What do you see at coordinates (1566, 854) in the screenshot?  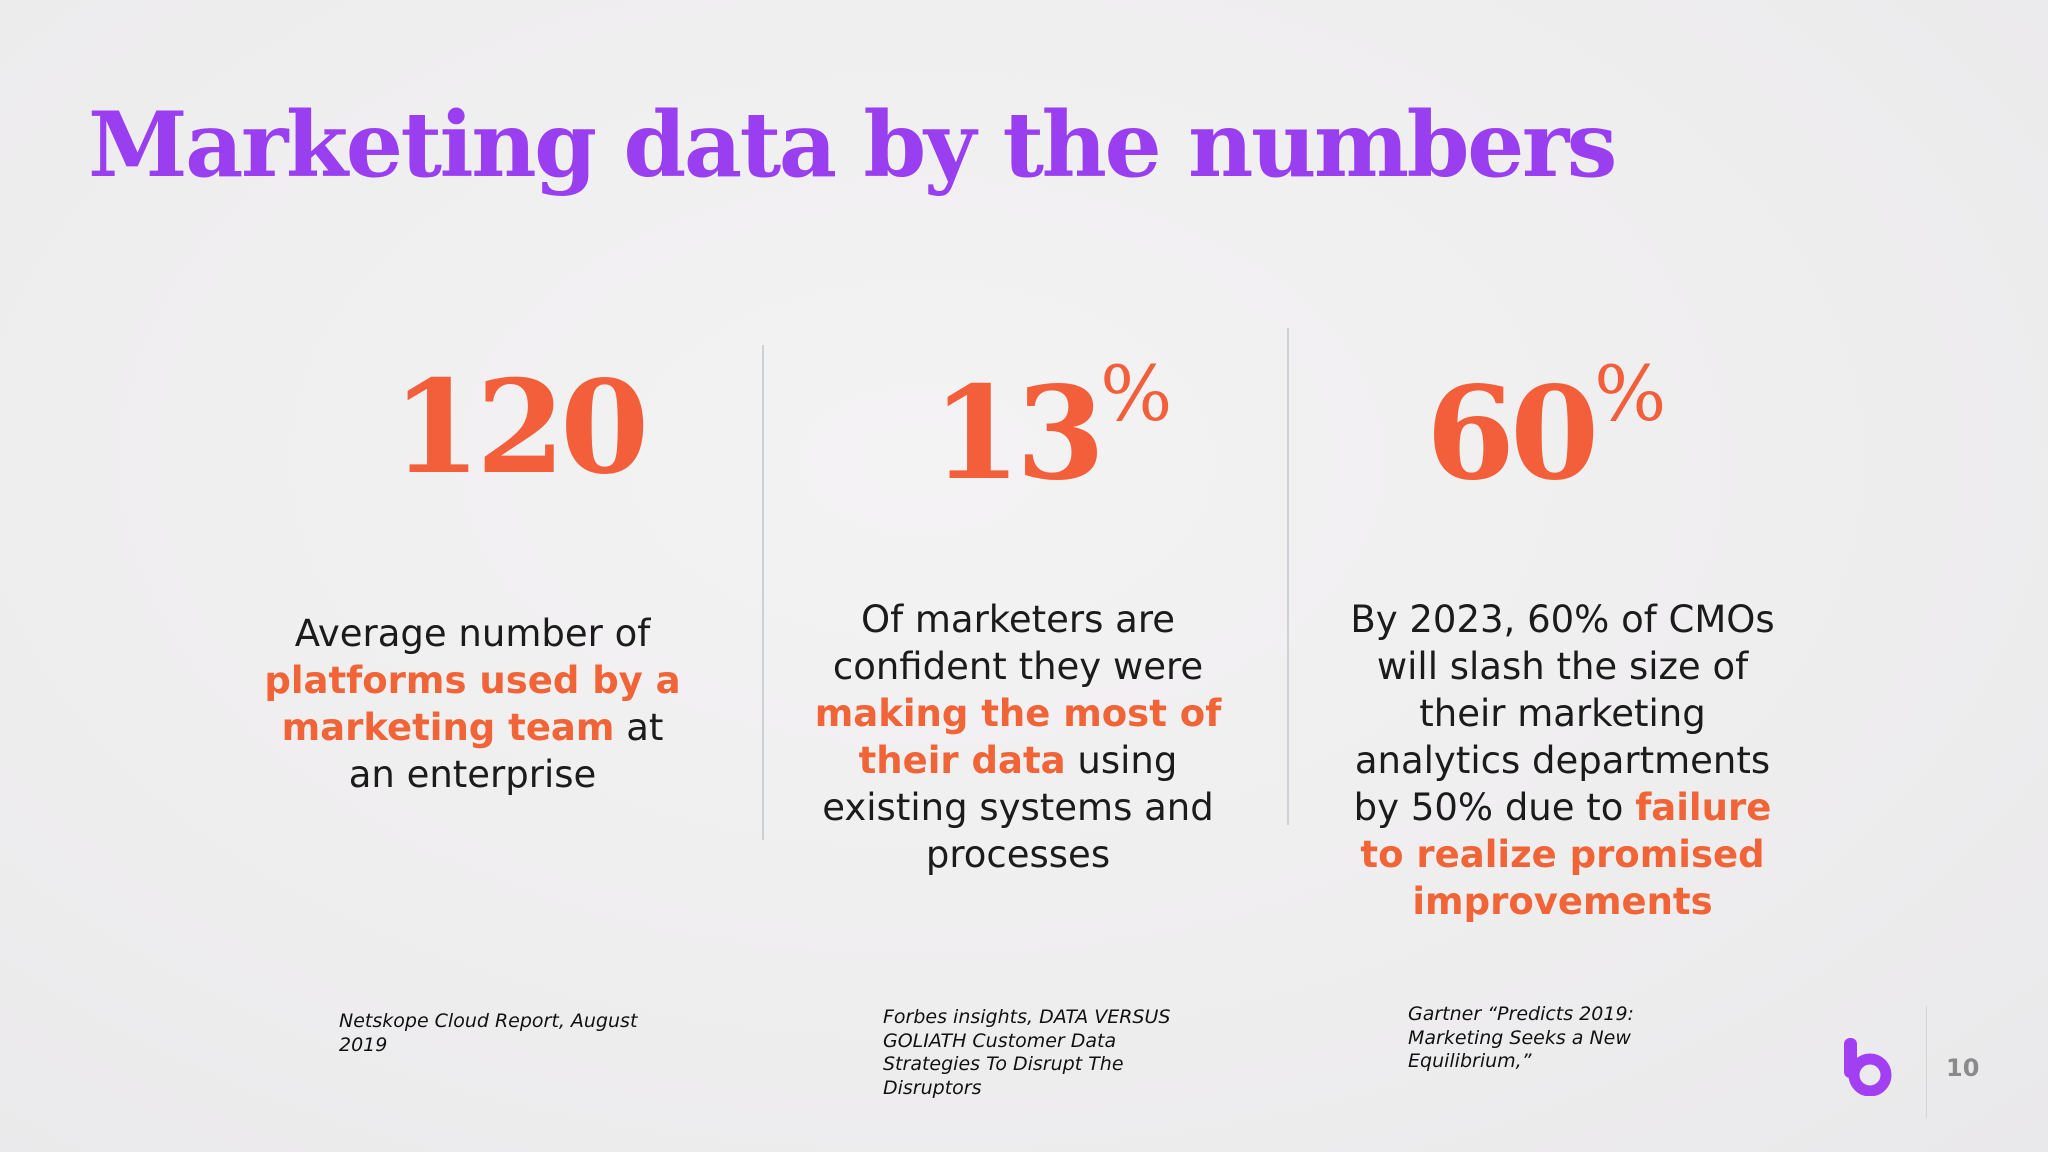 I see `description-highlight: failure to realize promised improvements` at bounding box center [1566, 854].